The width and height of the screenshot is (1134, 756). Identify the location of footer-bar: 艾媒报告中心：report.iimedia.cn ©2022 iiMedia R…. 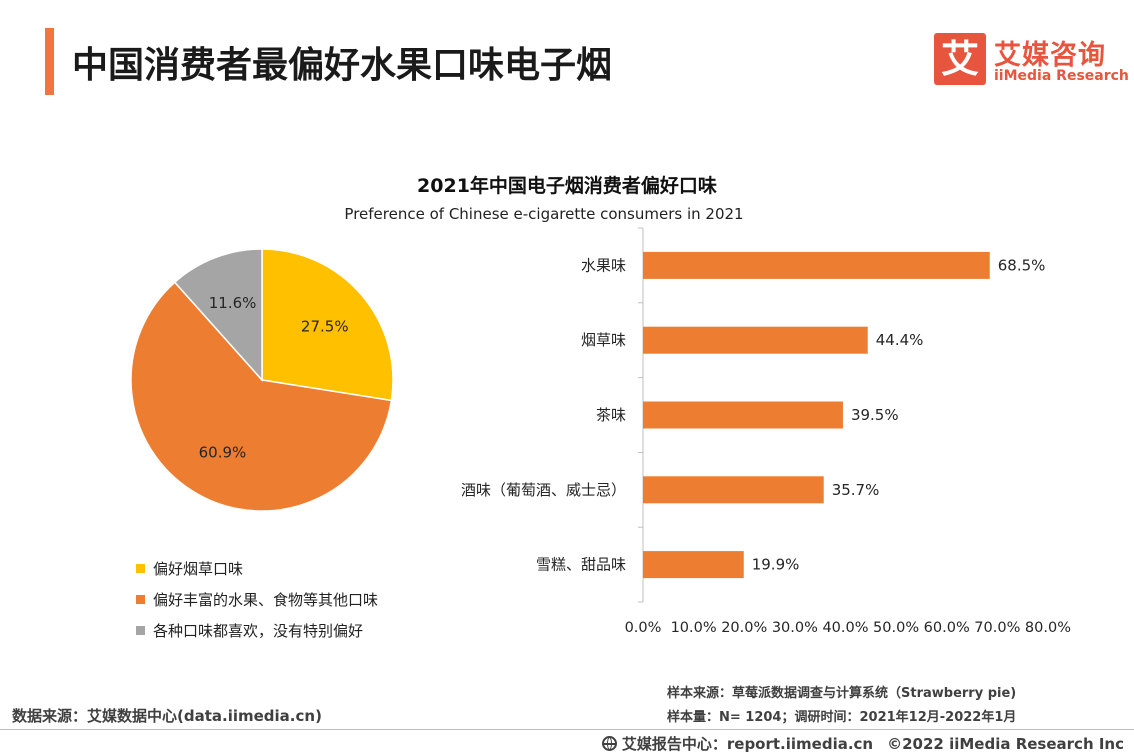
(862, 743).